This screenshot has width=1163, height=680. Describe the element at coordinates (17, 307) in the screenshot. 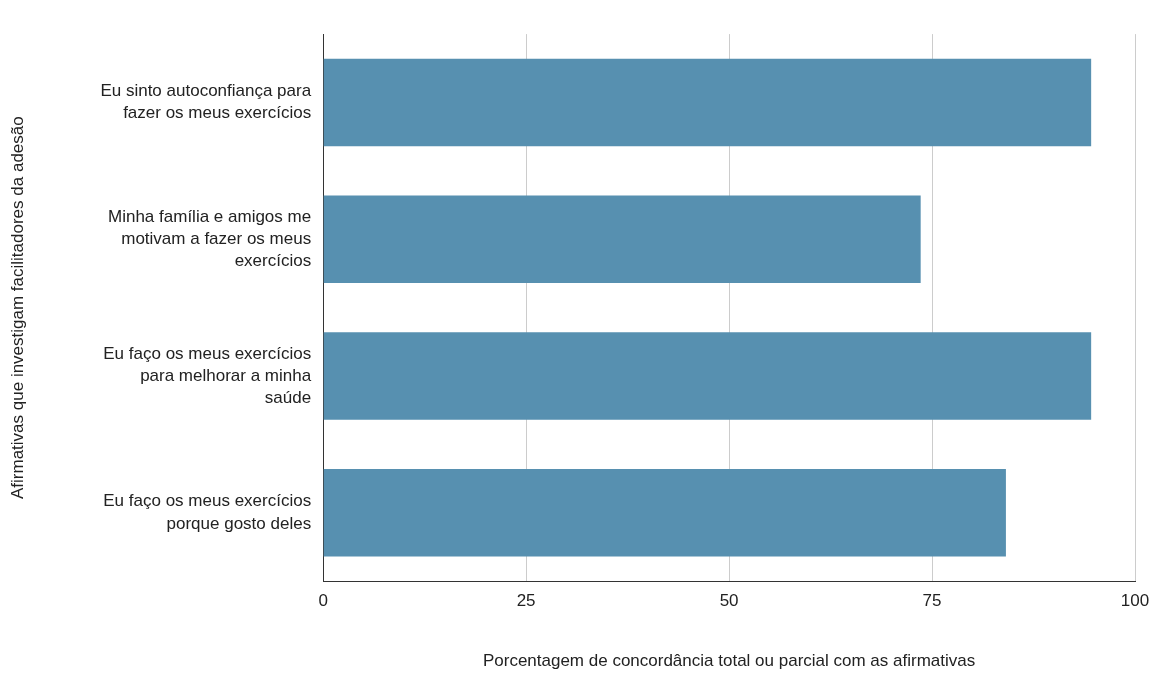

I see `y-axis-title: Afirmativas que investigam facilitadores da adesão` at that location.